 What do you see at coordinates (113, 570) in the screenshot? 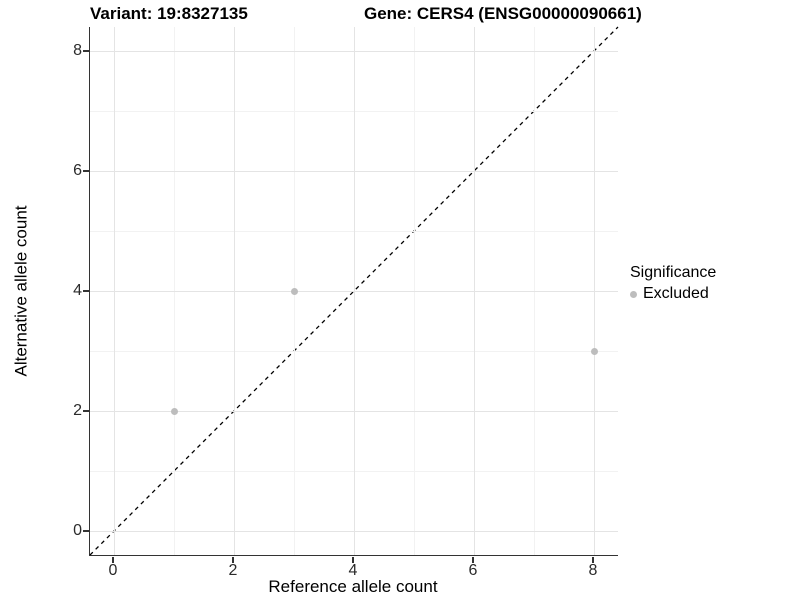
I see `x-tick-label: 0` at bounding box center [113, 570].